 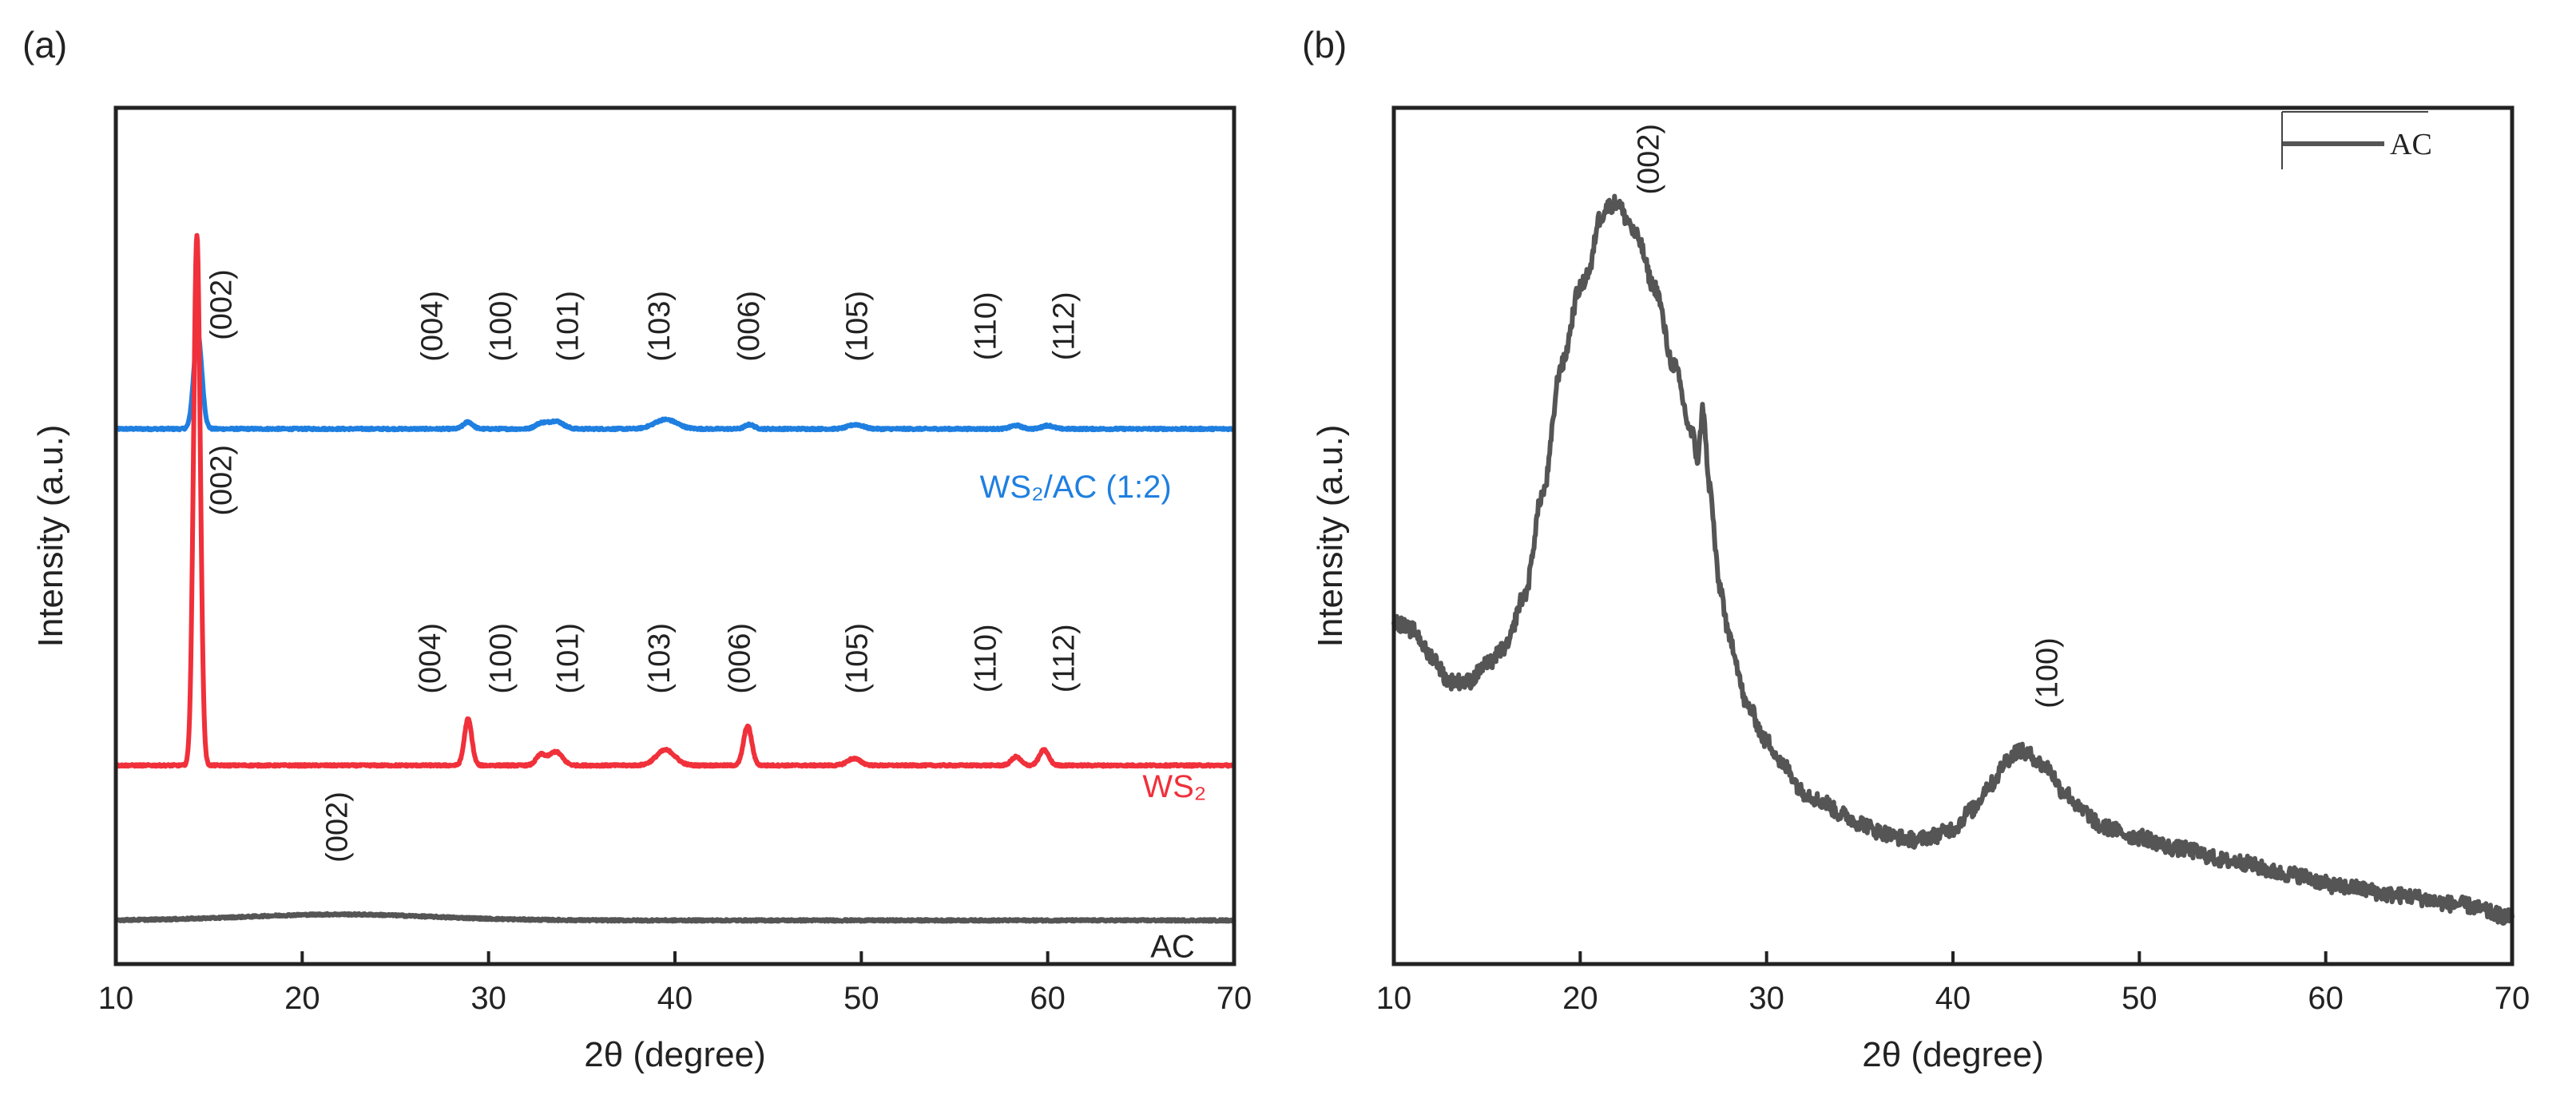 What do you see at coordinates (674, 1054) in the screenshot?
I see `x-axis-label-a: 2θ (degree)` at bounding box center [674, 1054].